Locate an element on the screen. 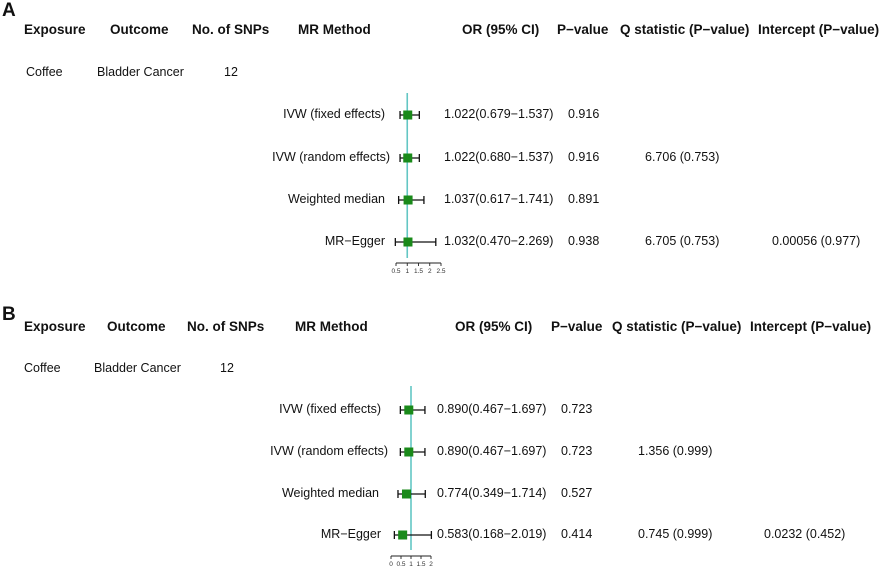 This screenshot has width=886, height=573. q-statistic-value: 6.706 (0.753) is located at coordinates (682, 157).